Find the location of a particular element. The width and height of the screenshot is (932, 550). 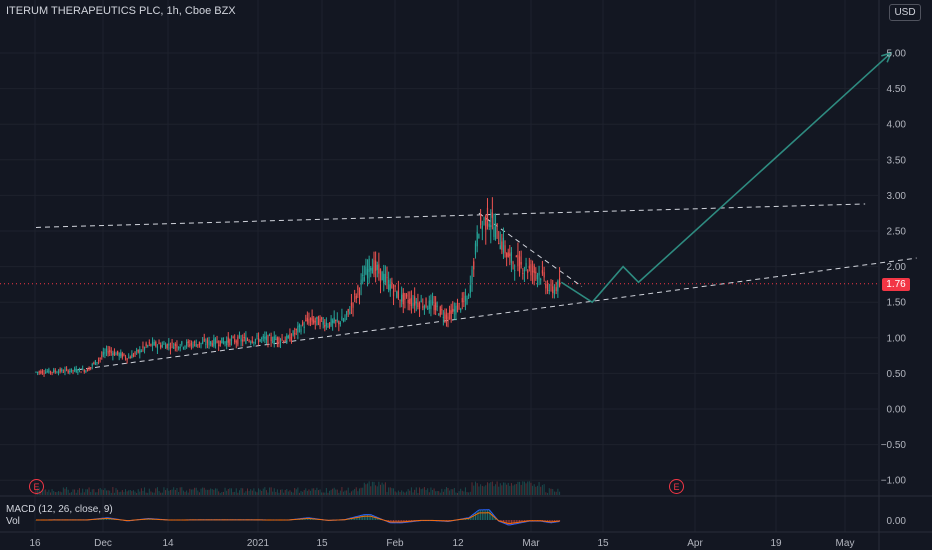

symbol-title: ITERUM THERAPEUTICS PLC, 1h, Cboe BZX is located at coordinates (121, 11).